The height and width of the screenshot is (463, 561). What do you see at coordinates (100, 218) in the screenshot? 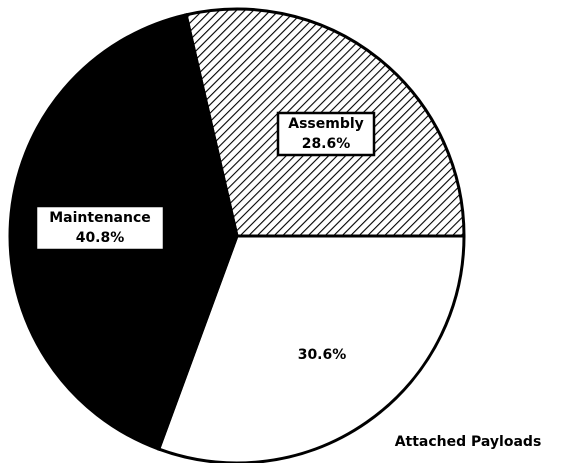
I see `category-label: Maintenance` at bounding box center [100, 218].